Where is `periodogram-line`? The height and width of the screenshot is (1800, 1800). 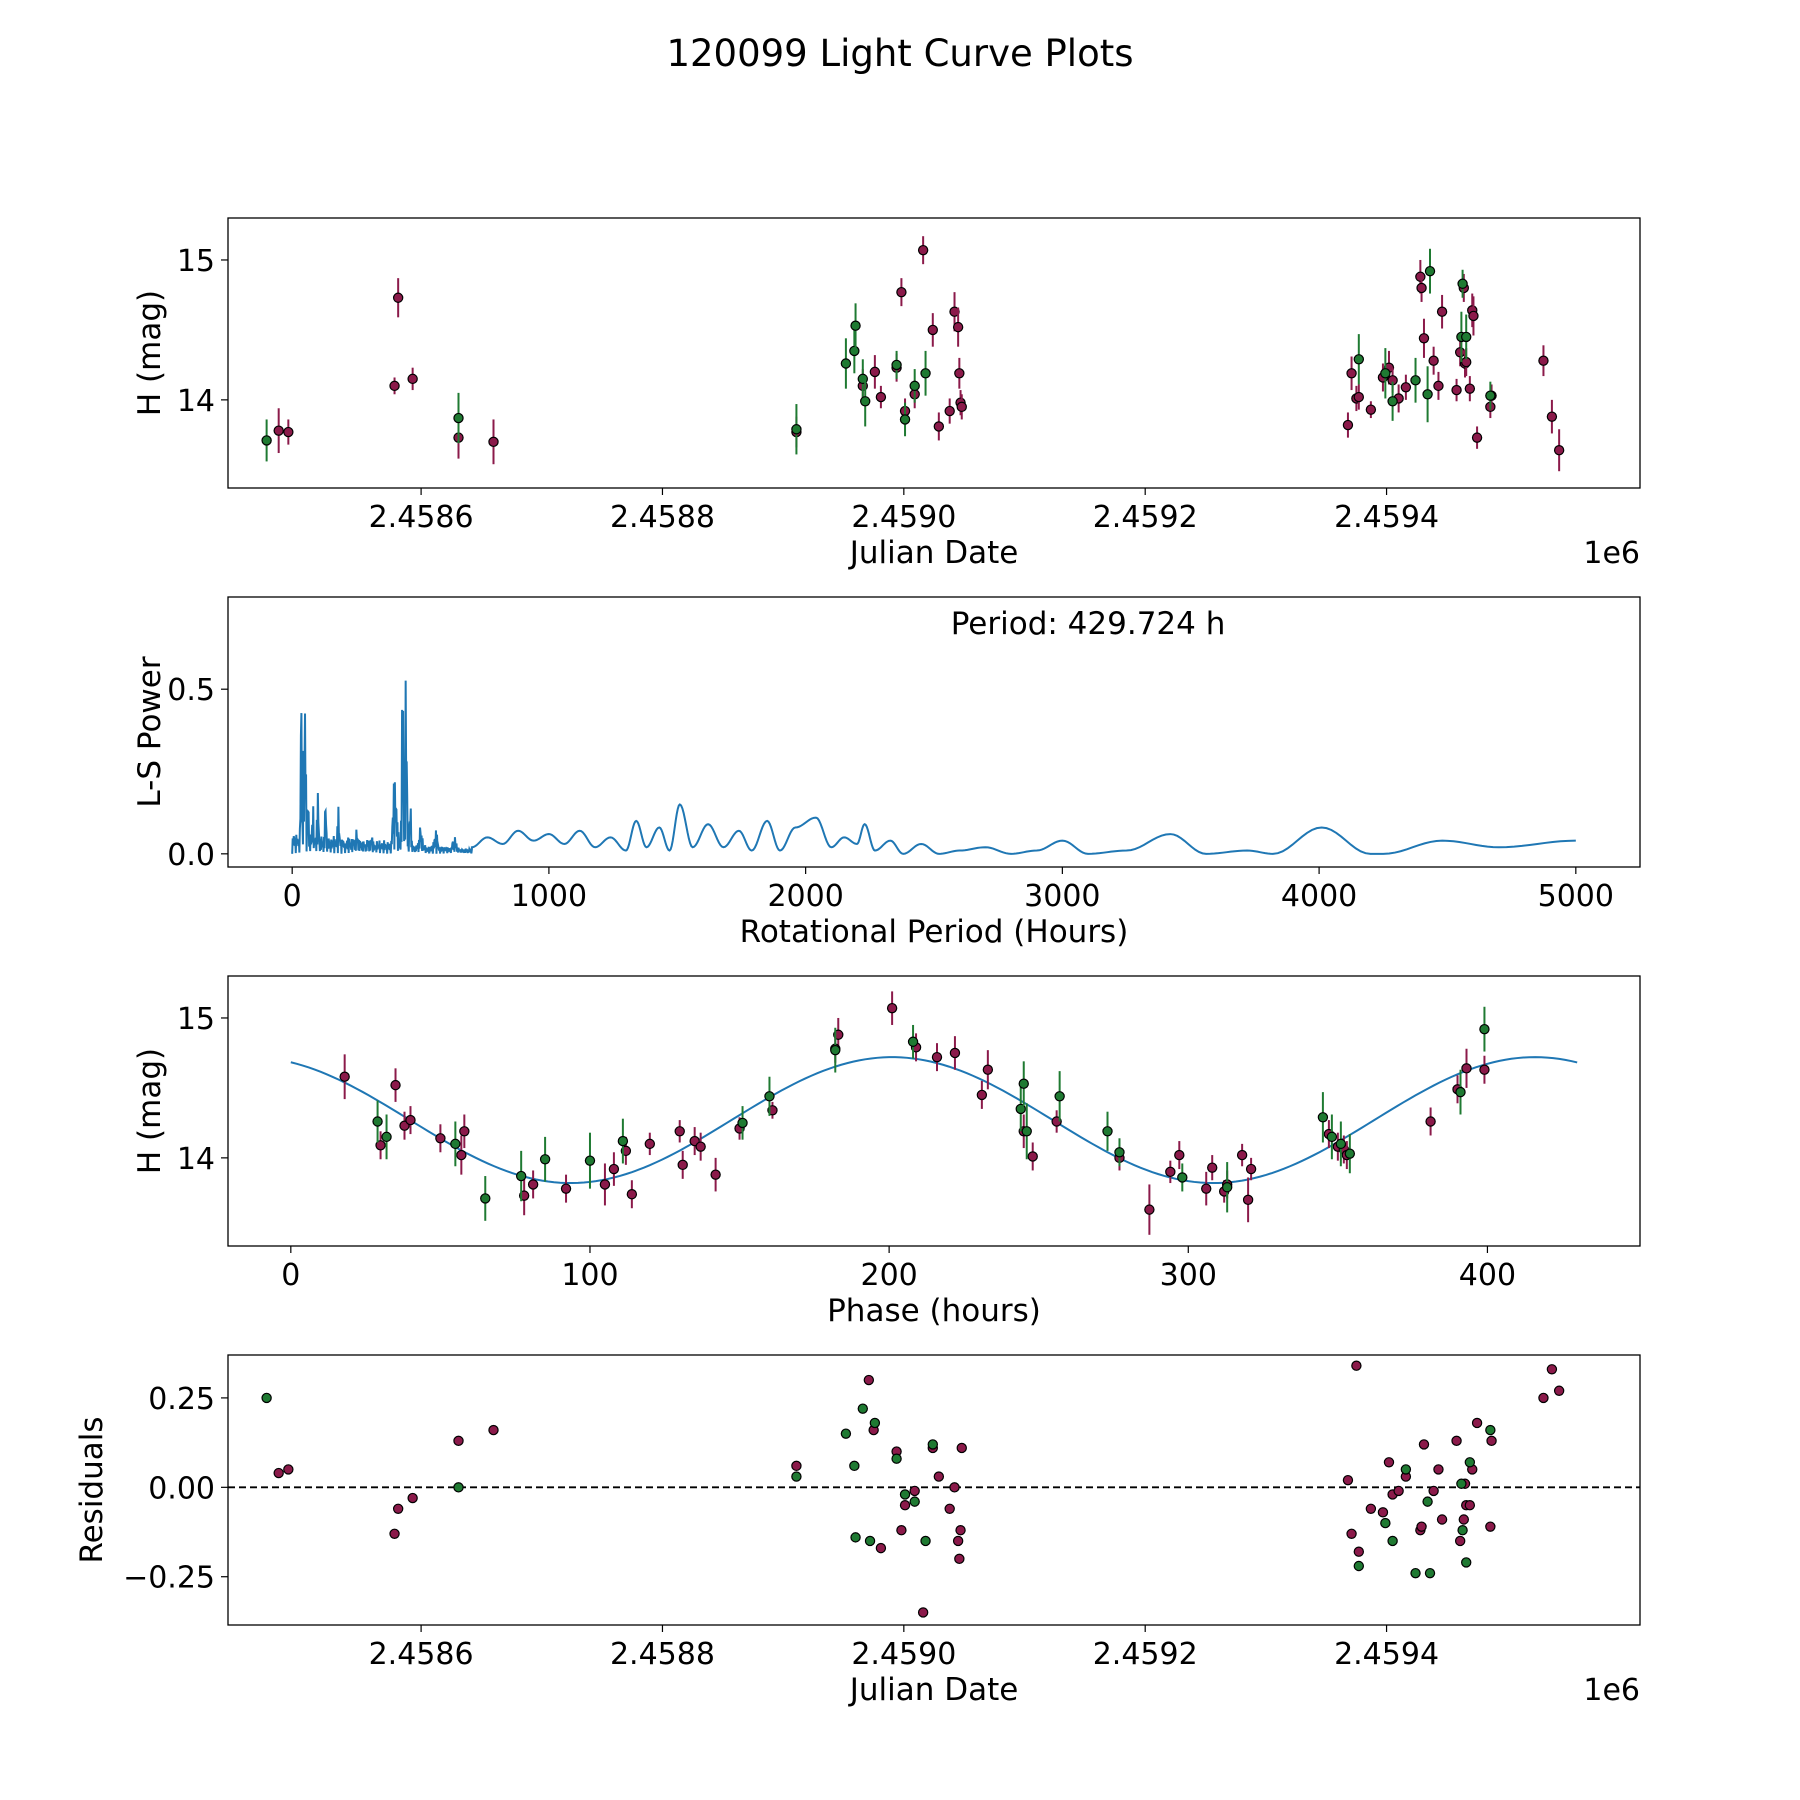 periodogram-line is located at coordinates (933, 767).